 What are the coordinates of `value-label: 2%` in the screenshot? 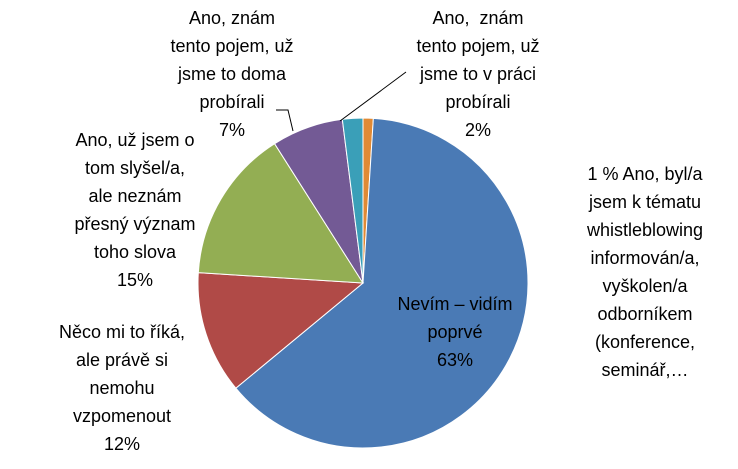 It's located at (478, 130).